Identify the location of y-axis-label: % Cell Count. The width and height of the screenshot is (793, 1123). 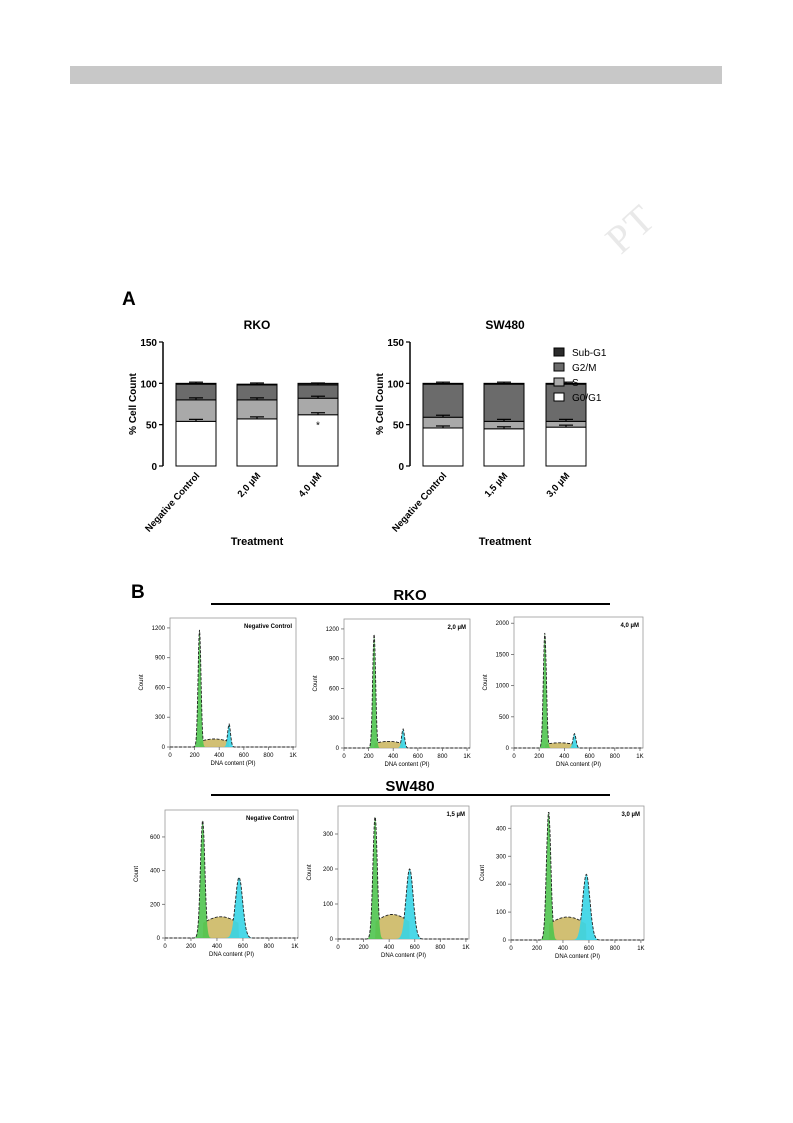
(380, 404).